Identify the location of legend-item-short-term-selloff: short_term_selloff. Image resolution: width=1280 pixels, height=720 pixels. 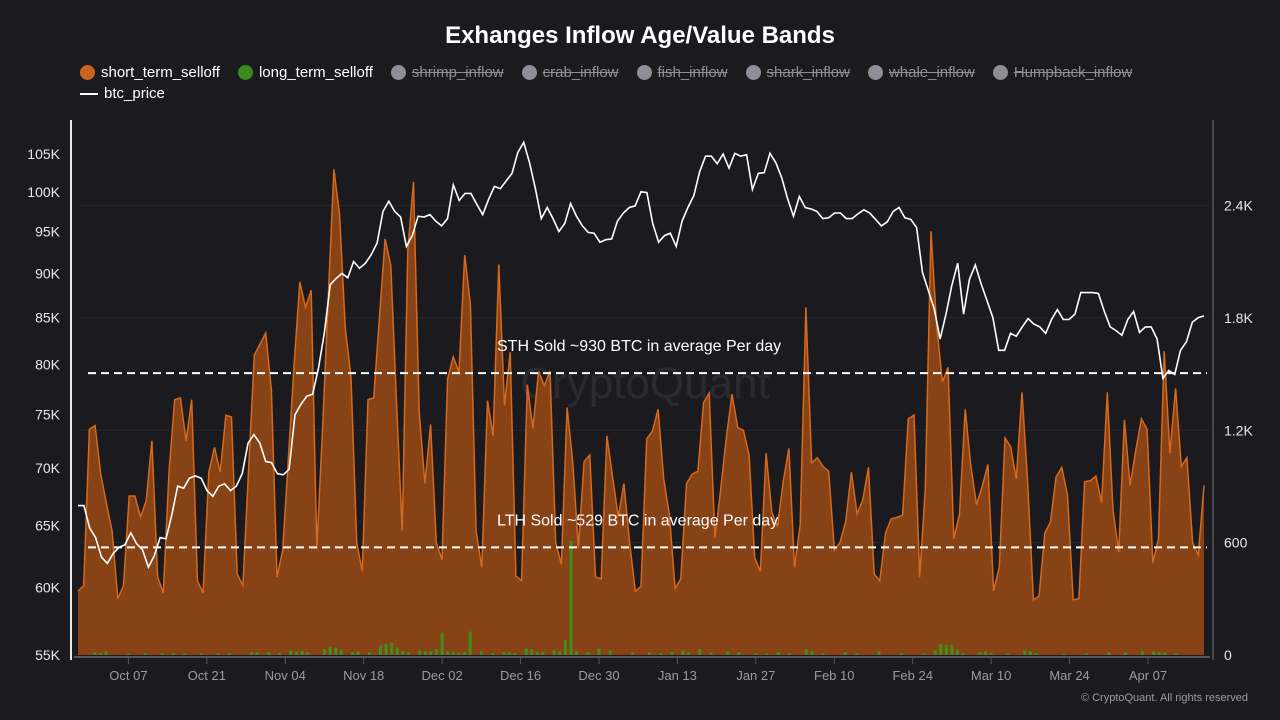
(150, 72).